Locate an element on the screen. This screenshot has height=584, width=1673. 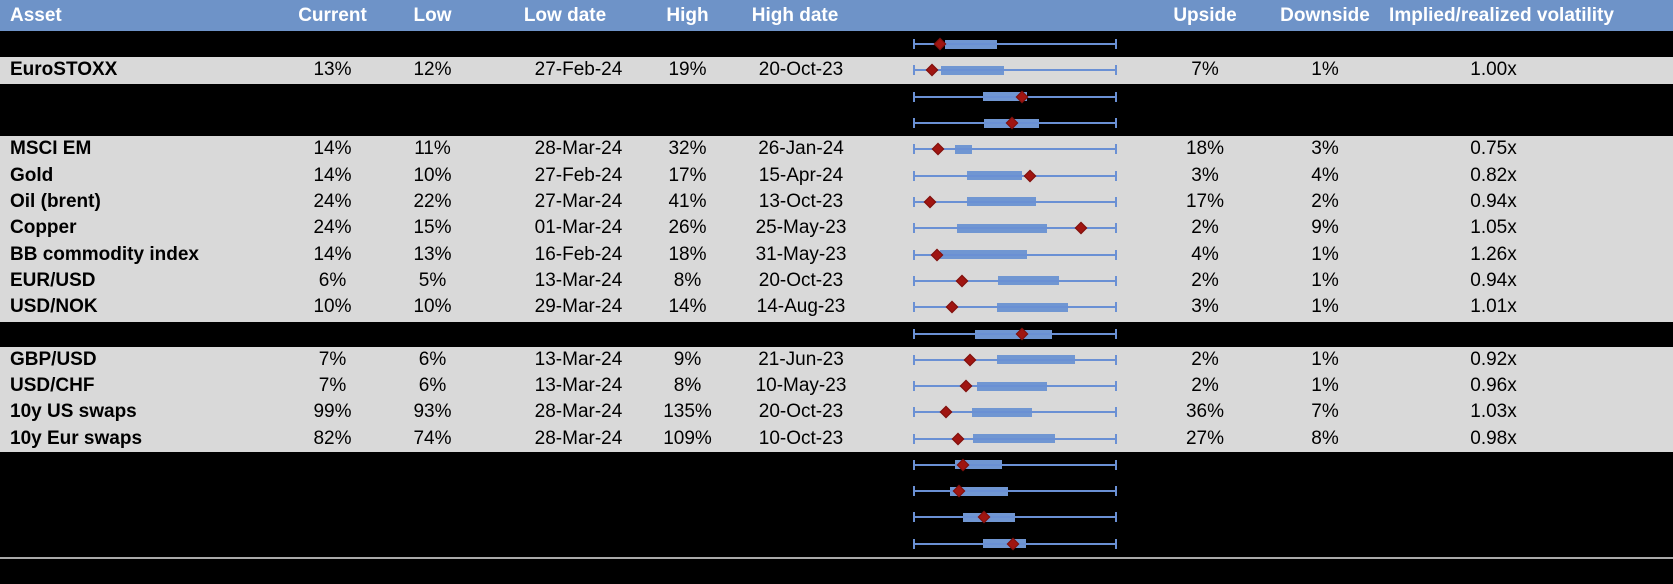
cell-upside: 7% is located at coordinates (1205, 70).